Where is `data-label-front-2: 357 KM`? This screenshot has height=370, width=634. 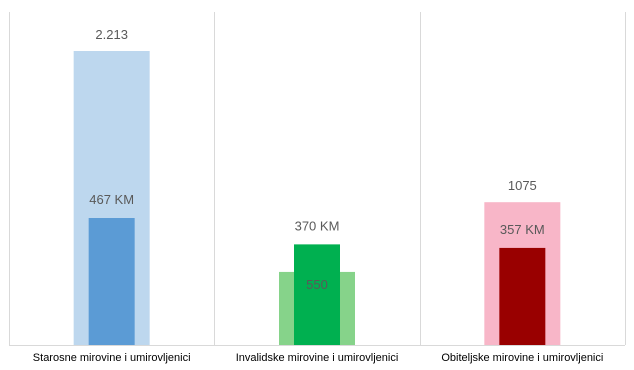 data-label-front-2: 357 KM is located at coordinates (522, 229).